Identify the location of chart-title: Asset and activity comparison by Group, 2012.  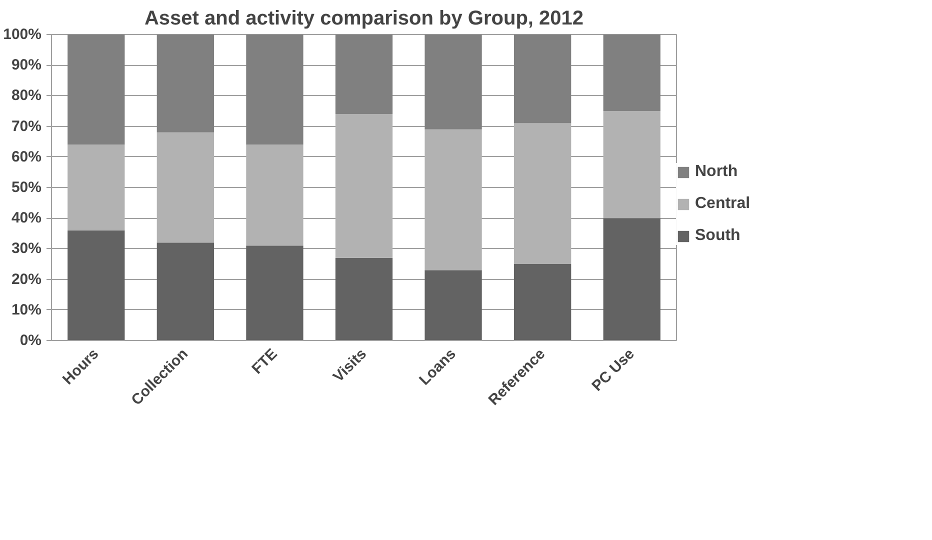
(364, 19).